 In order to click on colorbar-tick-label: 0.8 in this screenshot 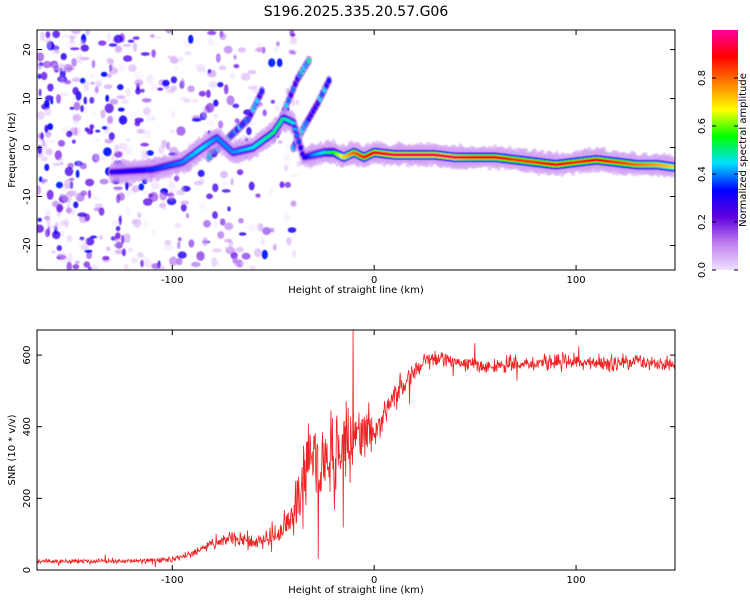, I will do `click(702, 78)`.